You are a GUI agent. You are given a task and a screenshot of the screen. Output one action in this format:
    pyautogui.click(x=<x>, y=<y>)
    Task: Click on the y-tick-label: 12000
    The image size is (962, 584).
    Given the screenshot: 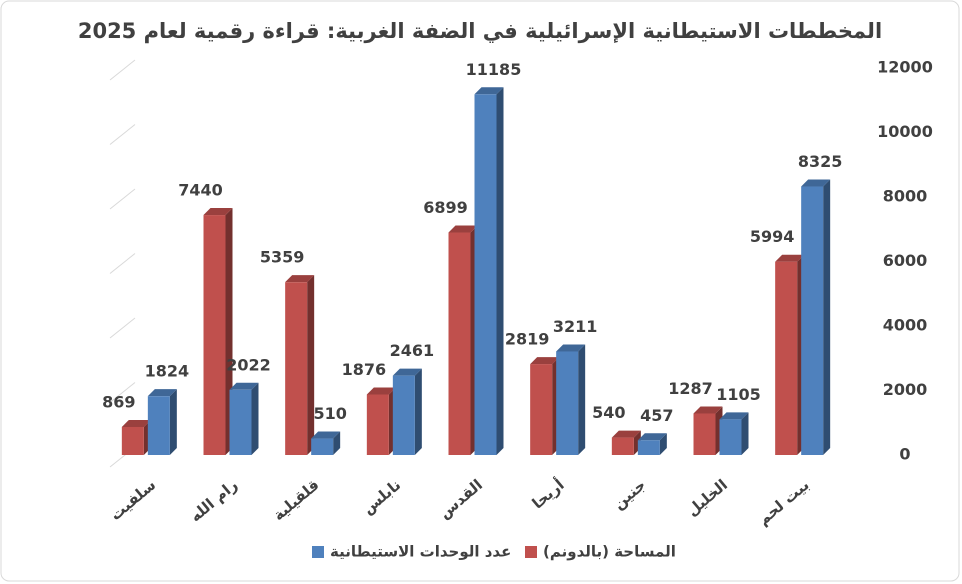 What is the action you would take?
    pyautogui.click(x=905, y=67)
    